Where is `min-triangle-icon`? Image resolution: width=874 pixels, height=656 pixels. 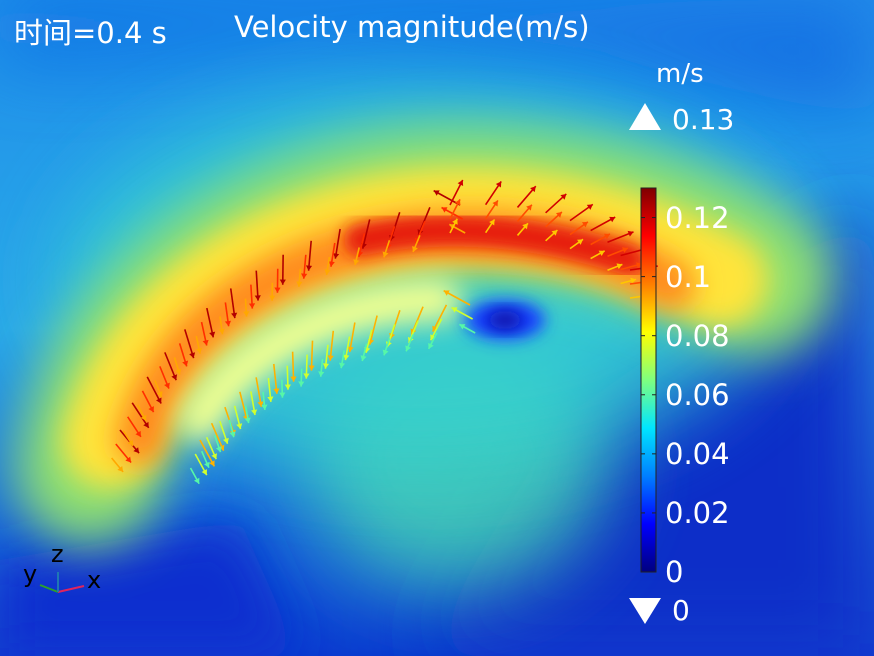
min-triangle-icon is located at coordinates (645, 611).